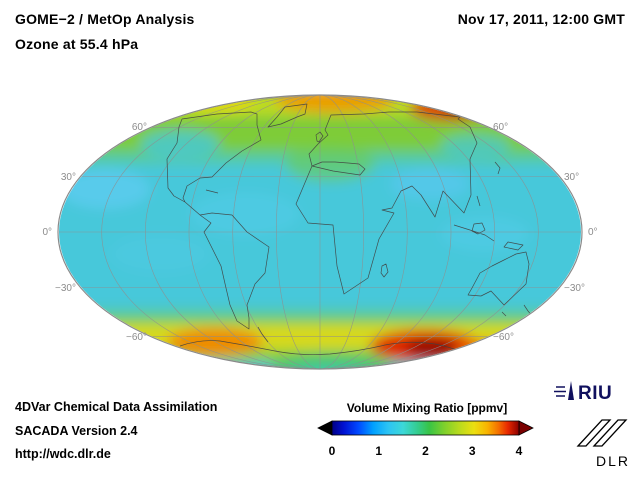 Image resolution: width=640 pixels, height=480 pixels. Describe the element at coordinates (63, 454) in the screenshot. I see `url-label: http://wdc.dlr.de` at that location.